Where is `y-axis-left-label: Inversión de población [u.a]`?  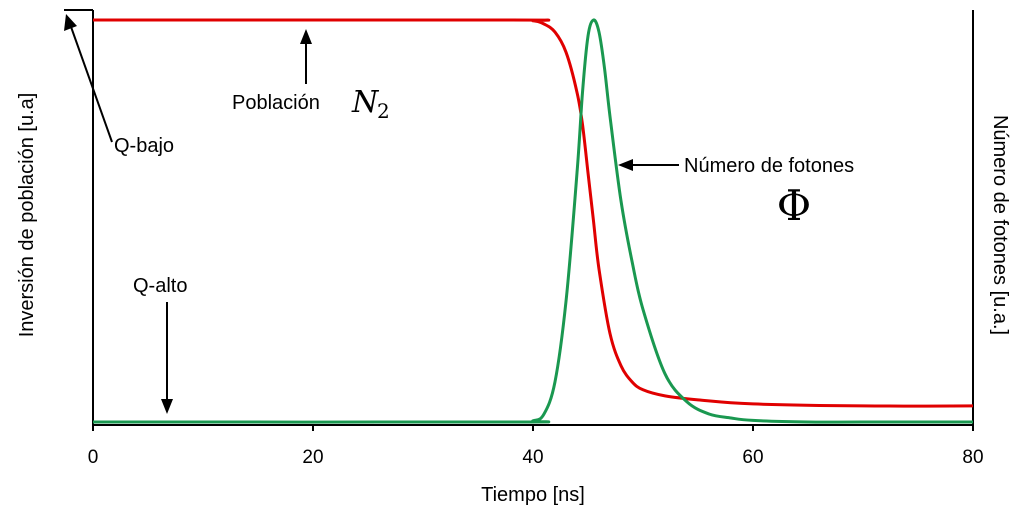
y-axis-left-label: Inversión de población [u.a] is located at coordinates (27, 215).